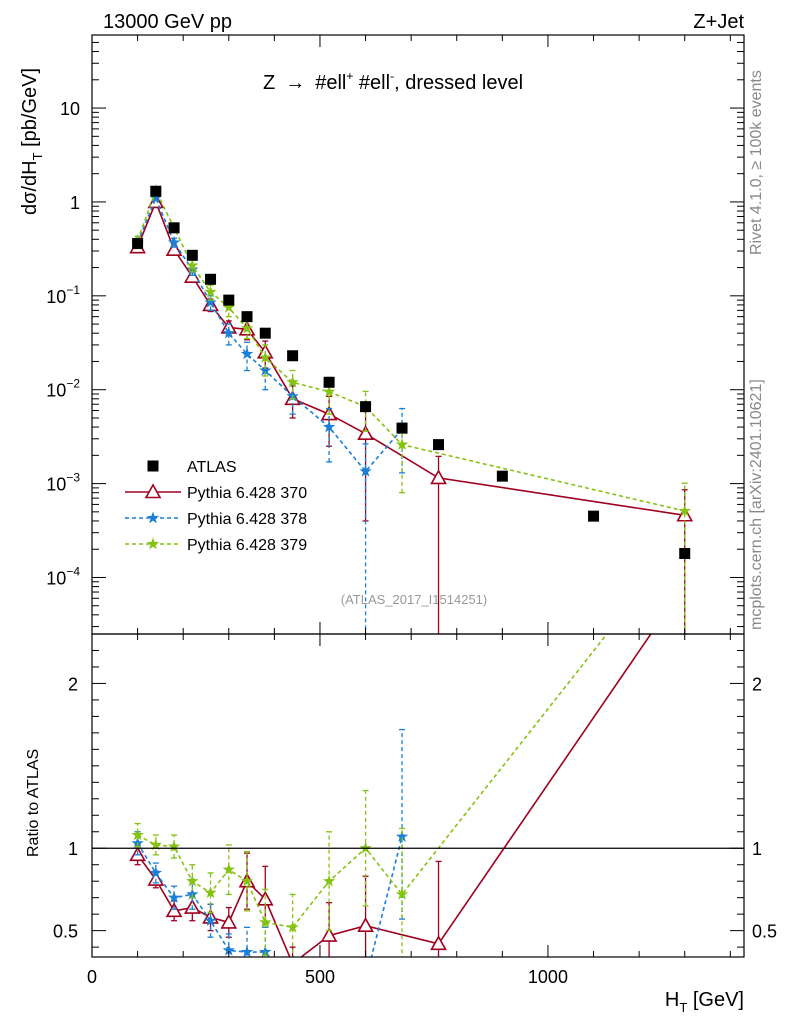  Describe the element at coordinates (65, 932) in the screenshot. I see `ratio-y-tick-label: 0.5` at that location.